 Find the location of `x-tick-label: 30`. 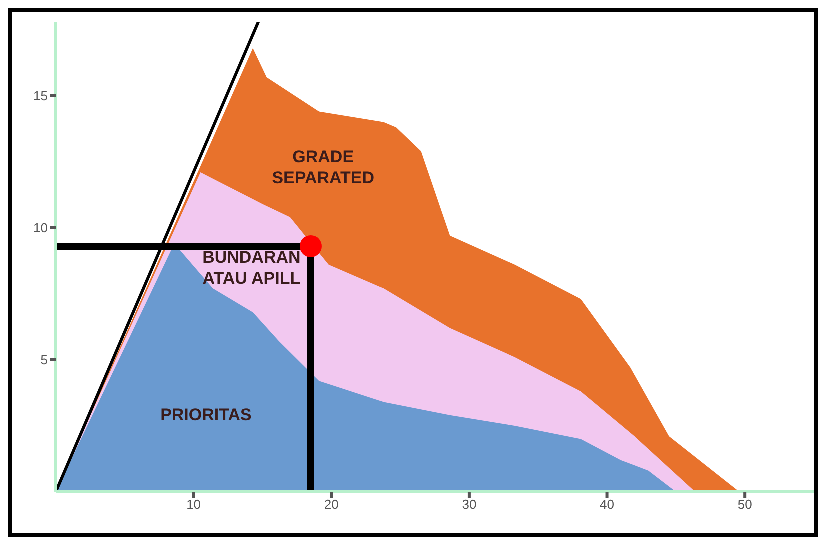

x-tick-label: 30 is located at coordinates (469, 504).